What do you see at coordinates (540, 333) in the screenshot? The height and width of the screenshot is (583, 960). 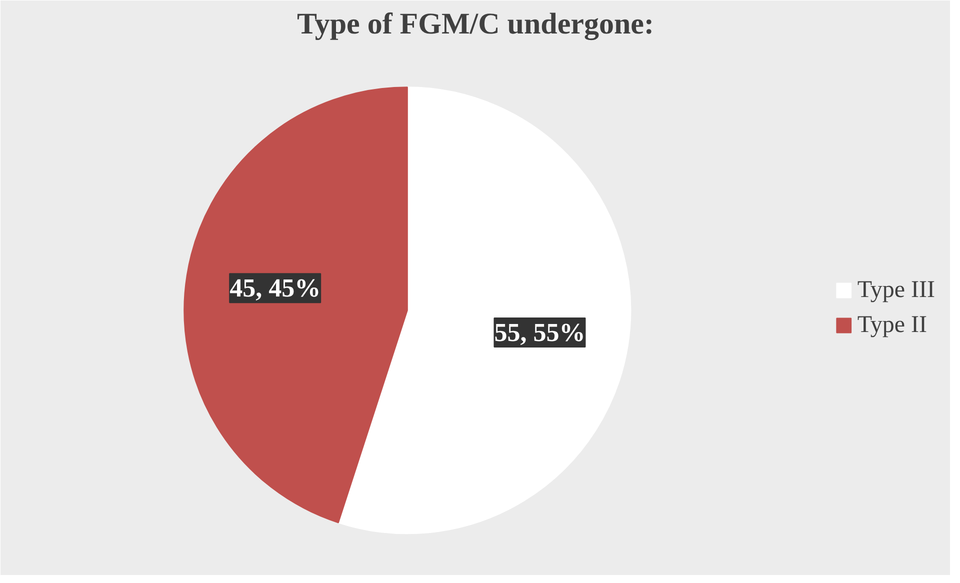 I see `data-label: 55, 55%` at bounding box center [540, 333].